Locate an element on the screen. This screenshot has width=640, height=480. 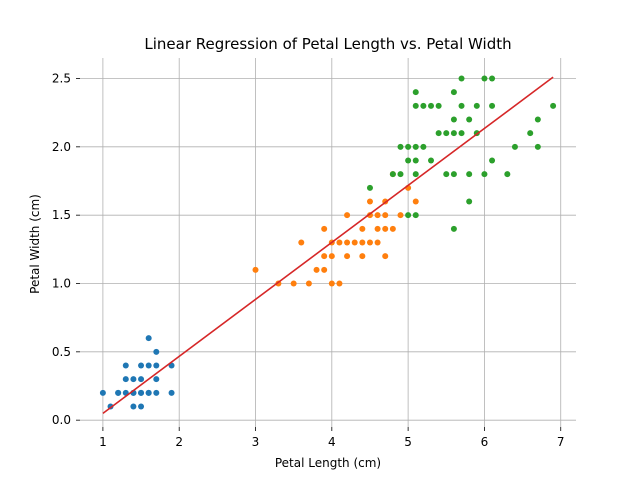
x-tick-label: 2 is located at coordinates (179, 442).